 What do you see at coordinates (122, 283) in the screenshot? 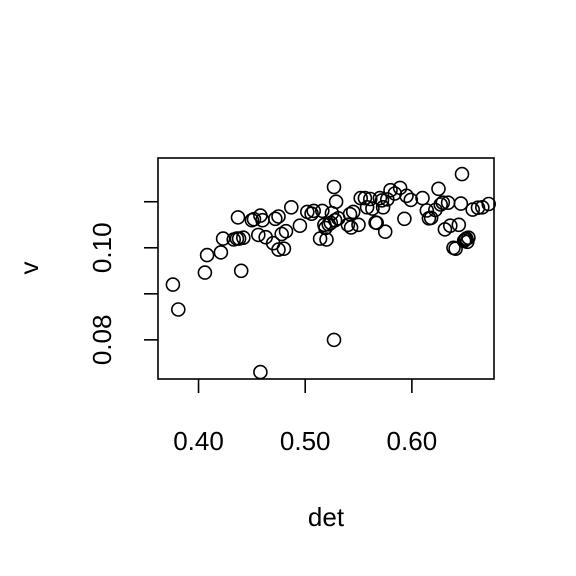
I see `y-axis: 0.08 0.10` at bounding box center [122, 283].